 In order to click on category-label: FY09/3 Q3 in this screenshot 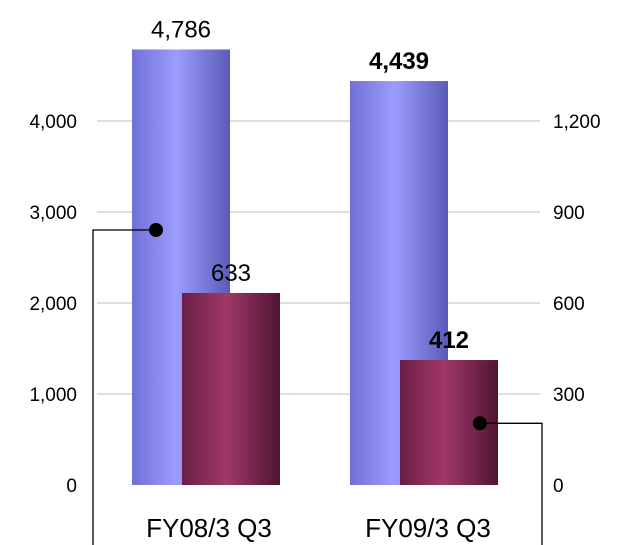, I will do `click(428, 528)`.